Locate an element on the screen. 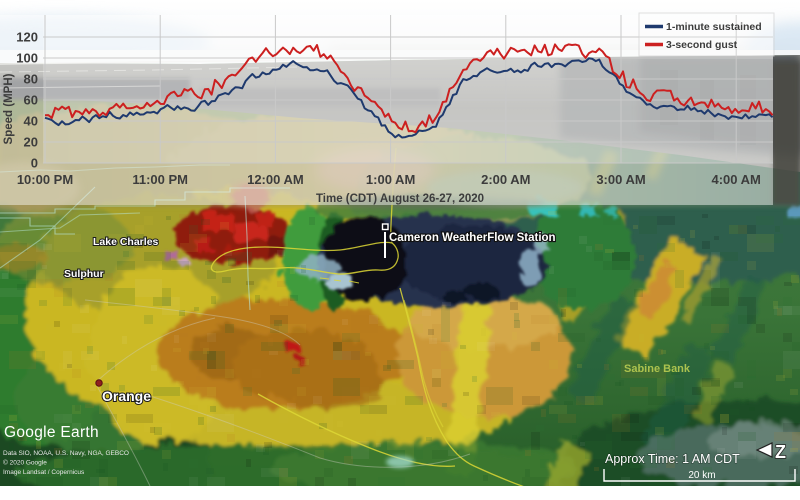 The image size is (800, 500). svg-text: Cameron WeatherFlow Station is located at coordinates (472, 238).